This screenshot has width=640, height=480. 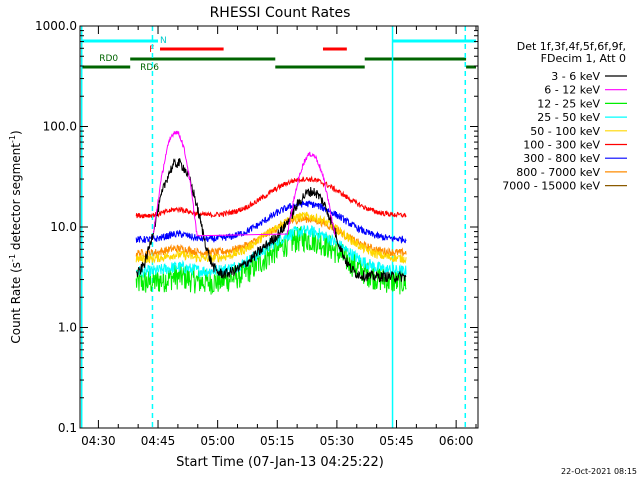 I want to click on decim-label: RD6, so click(x=149, y=68).